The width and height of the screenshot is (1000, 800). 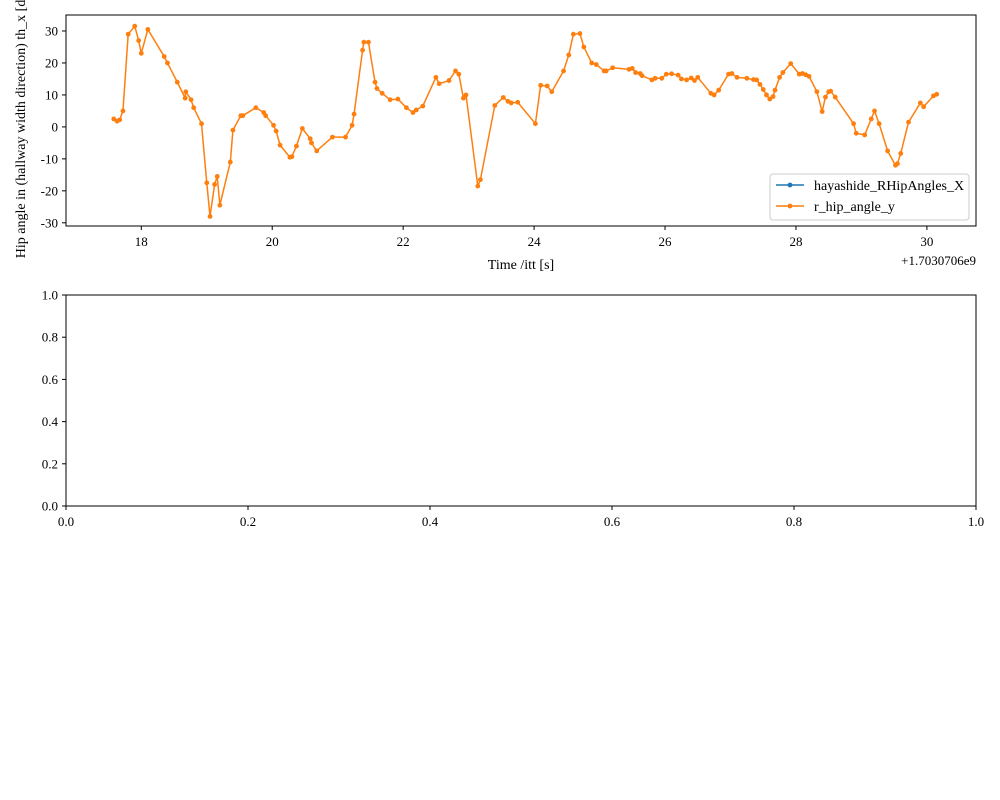 I want to click on bottom-y-tick-label: 0.2, so click(x=50, y=463).